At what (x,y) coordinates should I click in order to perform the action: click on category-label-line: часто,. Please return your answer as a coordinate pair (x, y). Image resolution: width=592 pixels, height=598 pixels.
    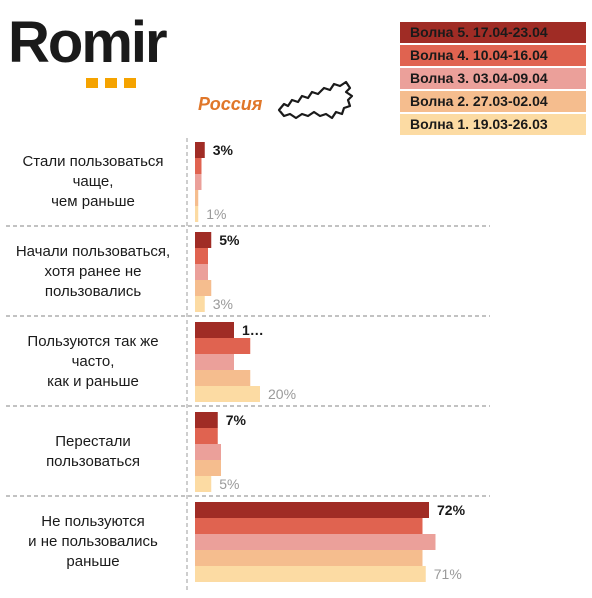
    Looking at the image, I should click on (93, 361).